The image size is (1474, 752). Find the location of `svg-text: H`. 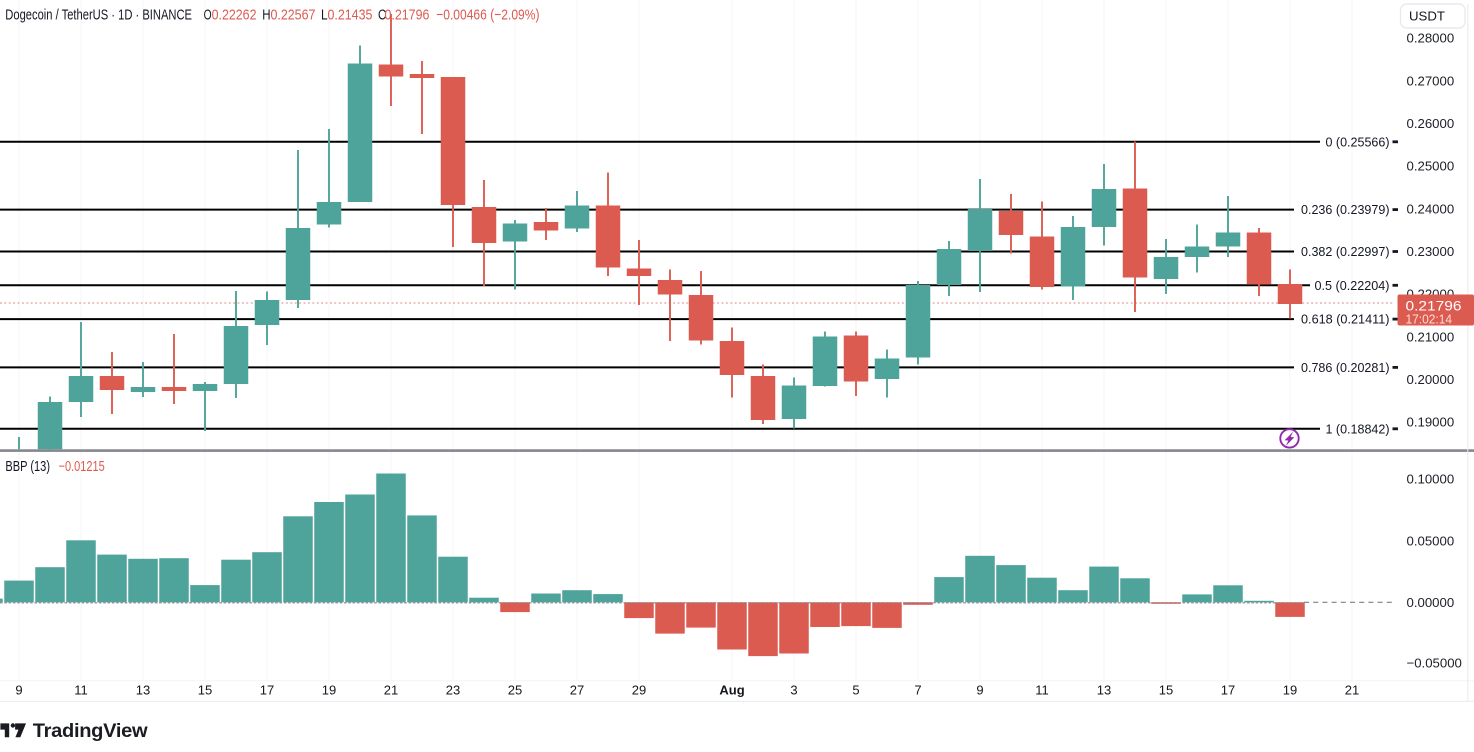

svg-text: H is located at coordinates (266, 15).